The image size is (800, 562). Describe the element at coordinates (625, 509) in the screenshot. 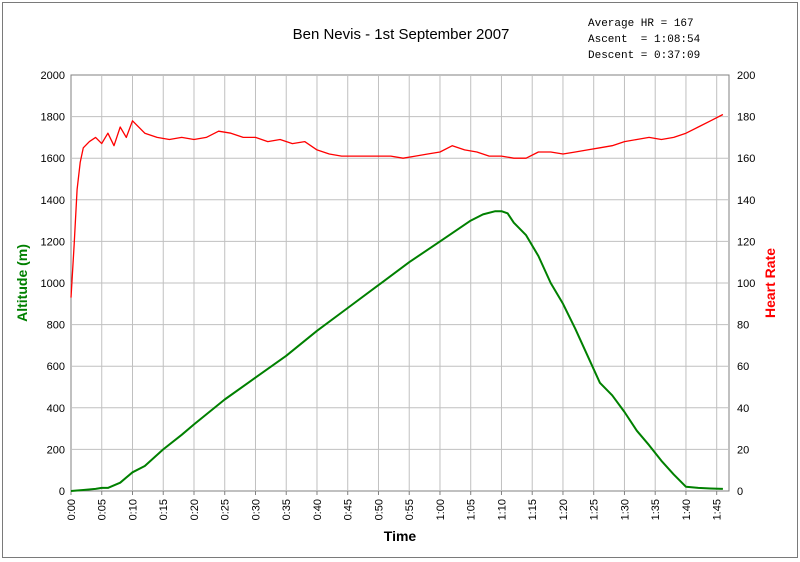

I see `x-tick-label: 1:30` at that location.